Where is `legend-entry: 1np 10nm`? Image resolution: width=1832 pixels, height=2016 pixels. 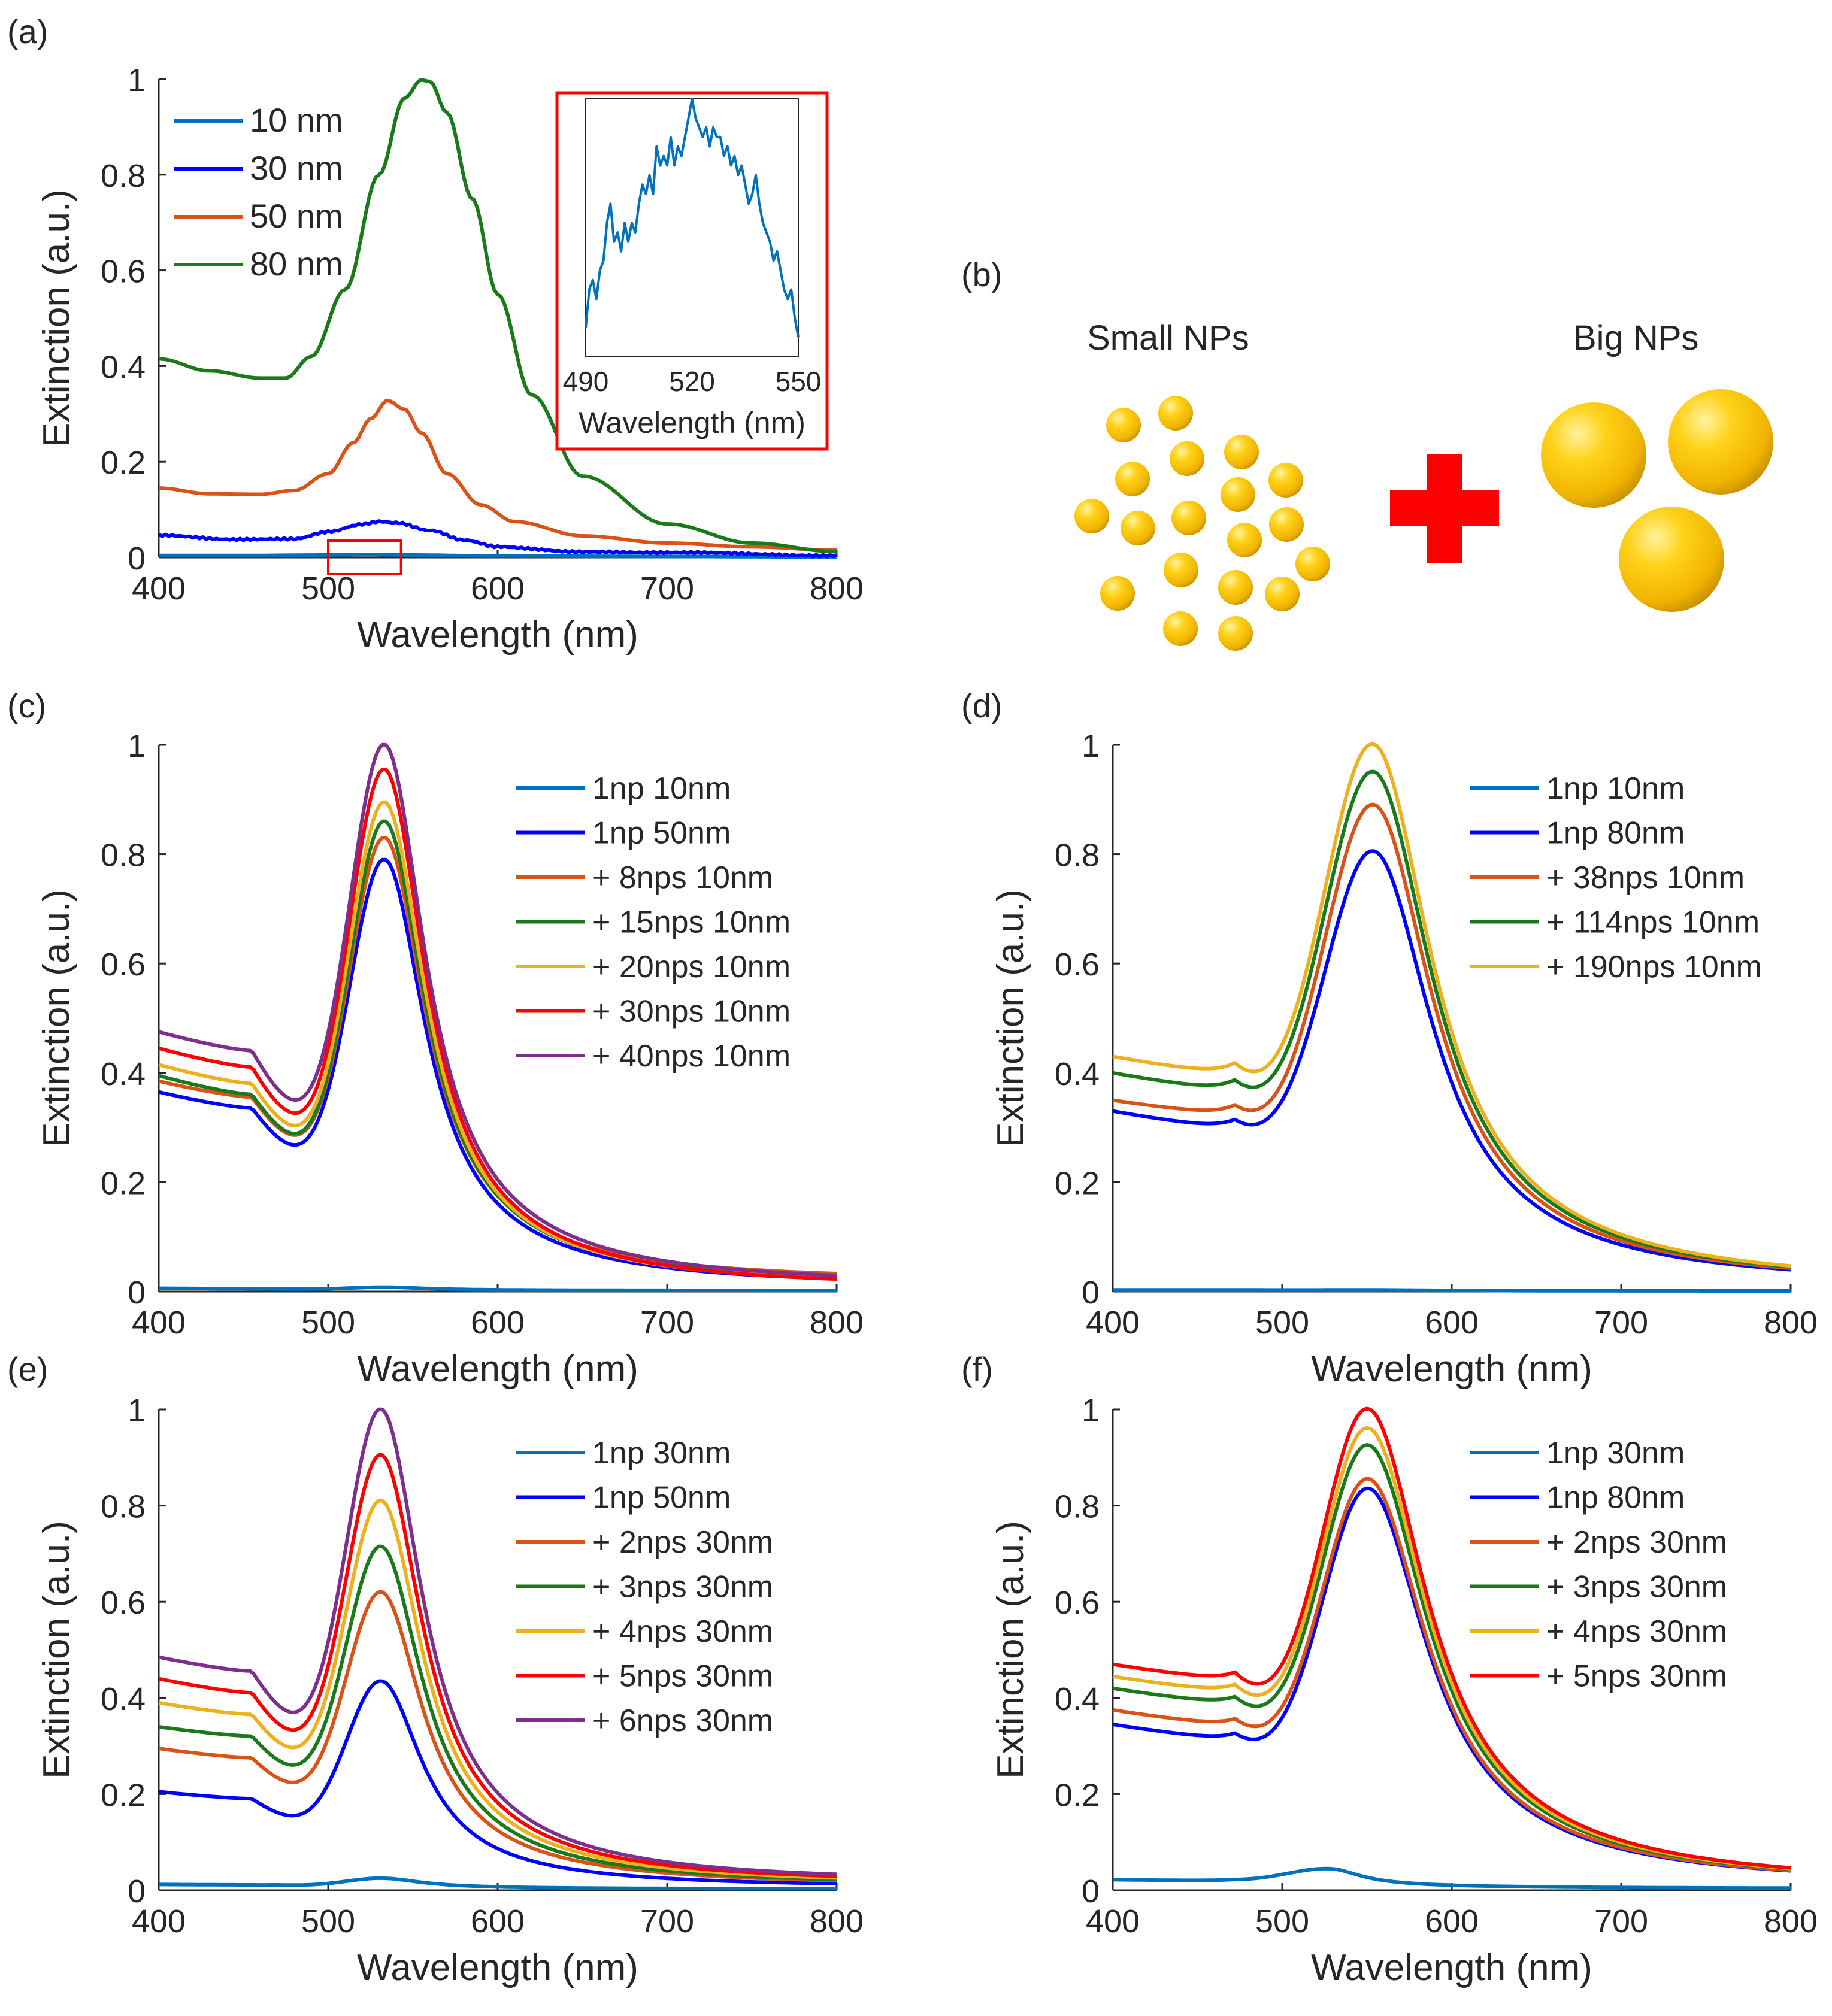 legend-entry: 1np 10nm is located at coordinates (1615, 789).